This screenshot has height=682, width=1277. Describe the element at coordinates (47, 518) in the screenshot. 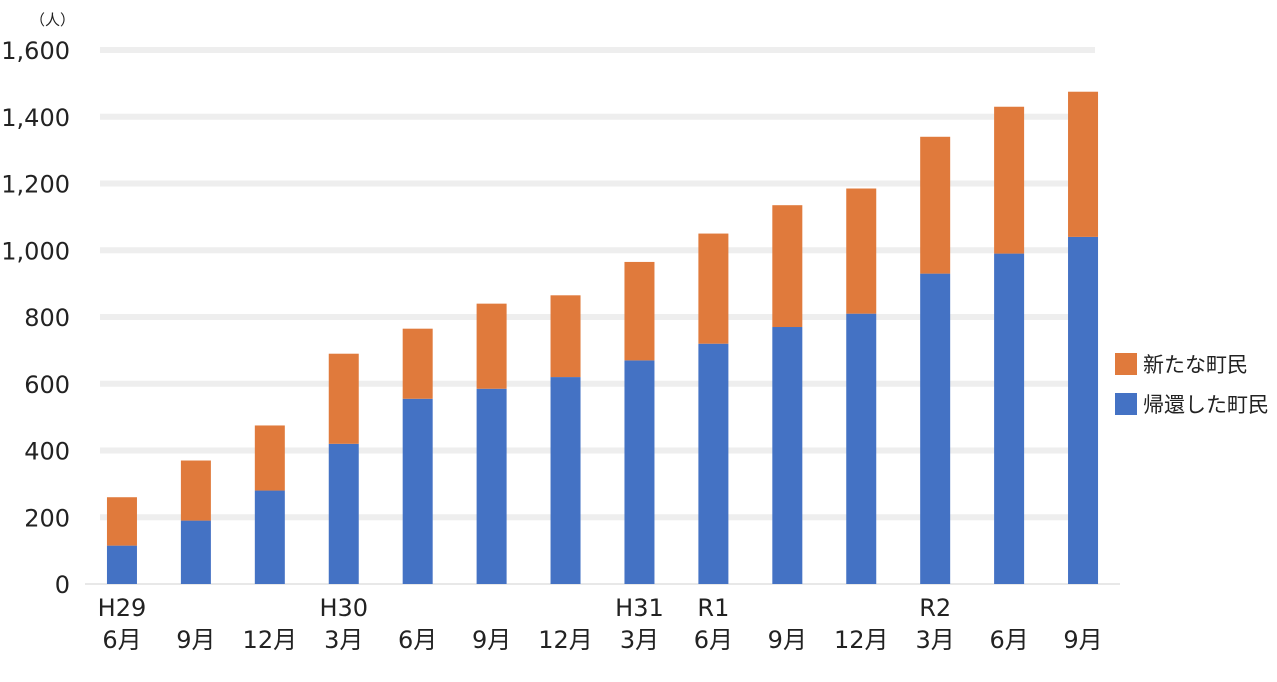

I see `y-tick-label: 200` at that location.